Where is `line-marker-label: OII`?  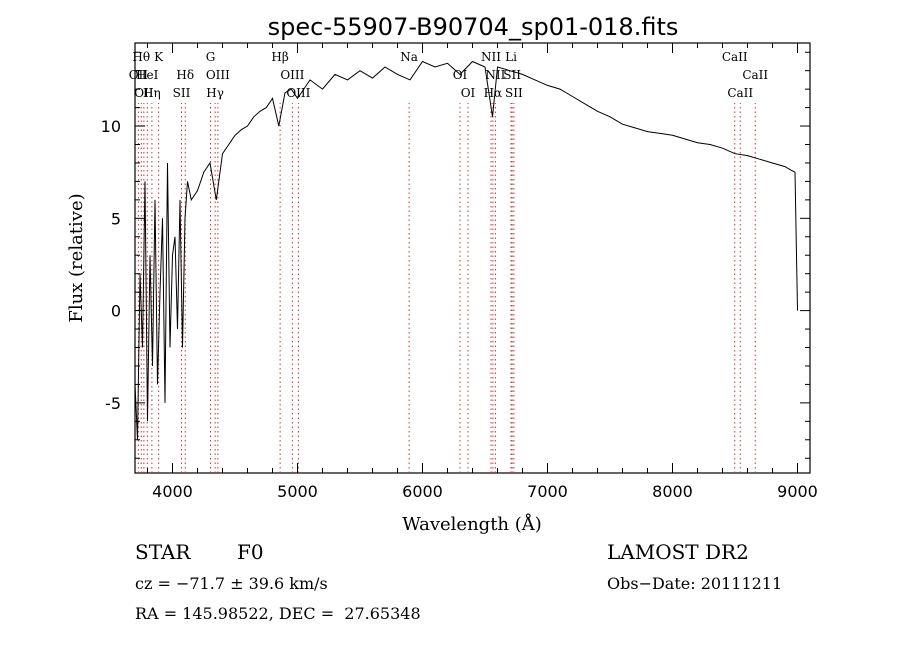 line-marker-label: OII is located at coordinates (139, 75).